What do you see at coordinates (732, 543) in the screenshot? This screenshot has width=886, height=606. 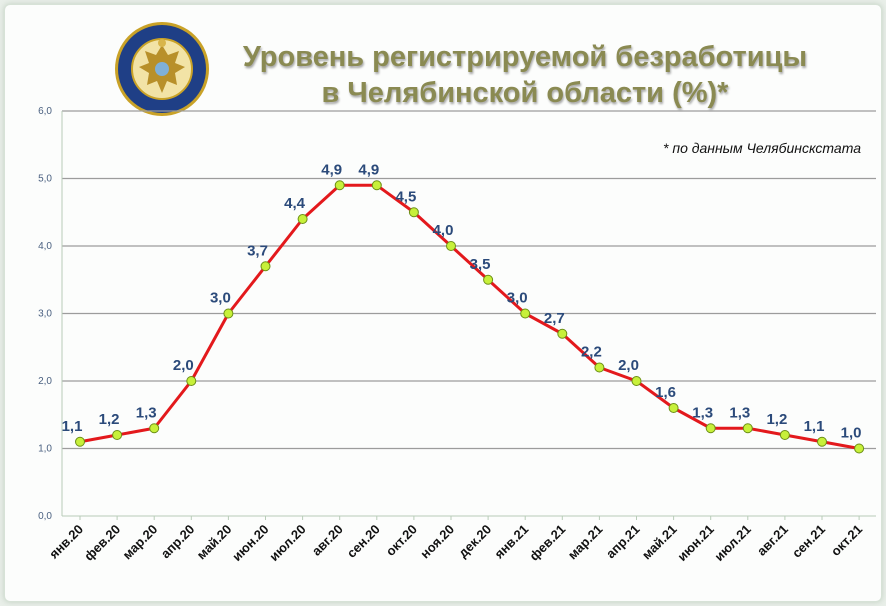 I see `x-tick-label: июл.21` at bounding box center [732, 543].